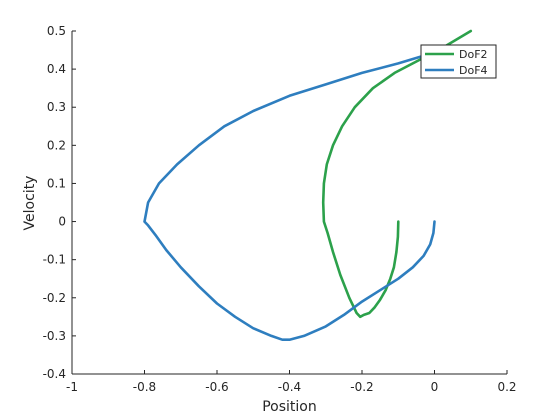 The height and width of the screenshot is (420, 560). Describe the element at coordinates (72, 387) in the screenshot. I see `x-tick-label: -1` at that location.